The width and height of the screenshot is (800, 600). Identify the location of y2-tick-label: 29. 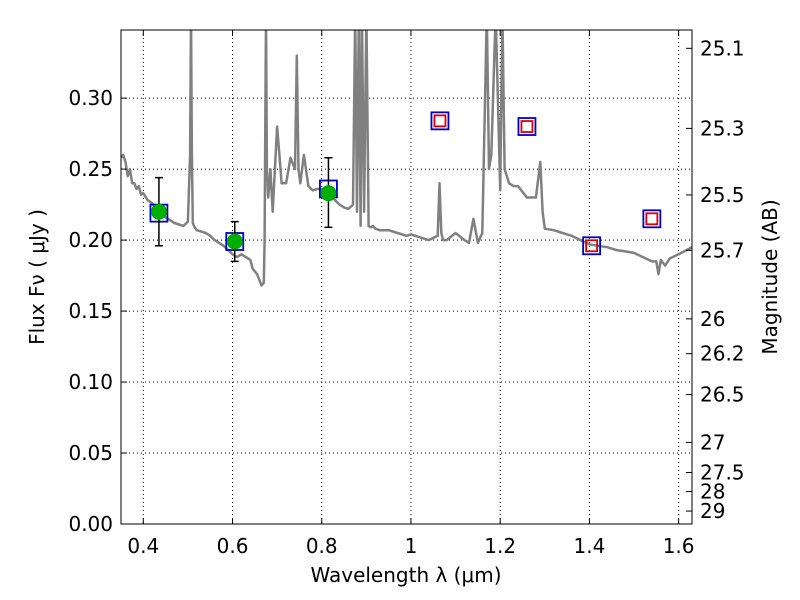
(712, 511).